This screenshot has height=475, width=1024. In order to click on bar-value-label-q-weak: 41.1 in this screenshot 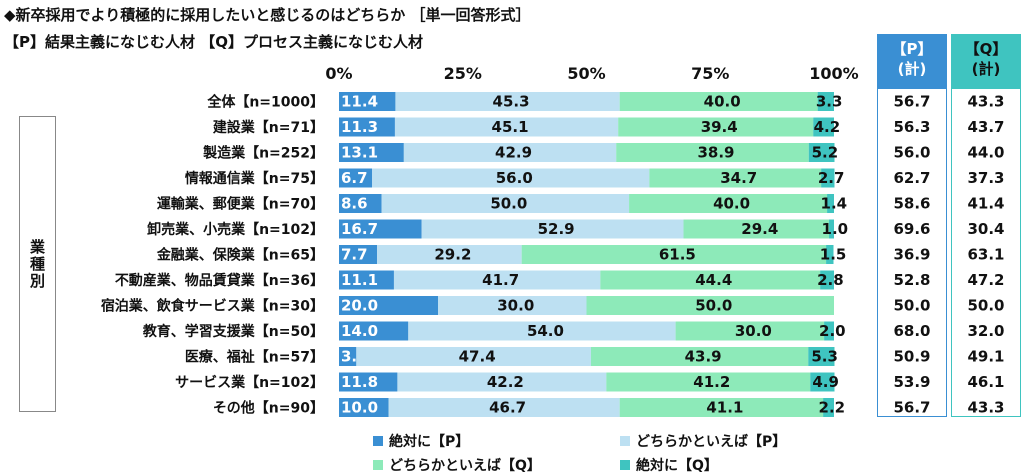, I will do `click(724, 408)`.